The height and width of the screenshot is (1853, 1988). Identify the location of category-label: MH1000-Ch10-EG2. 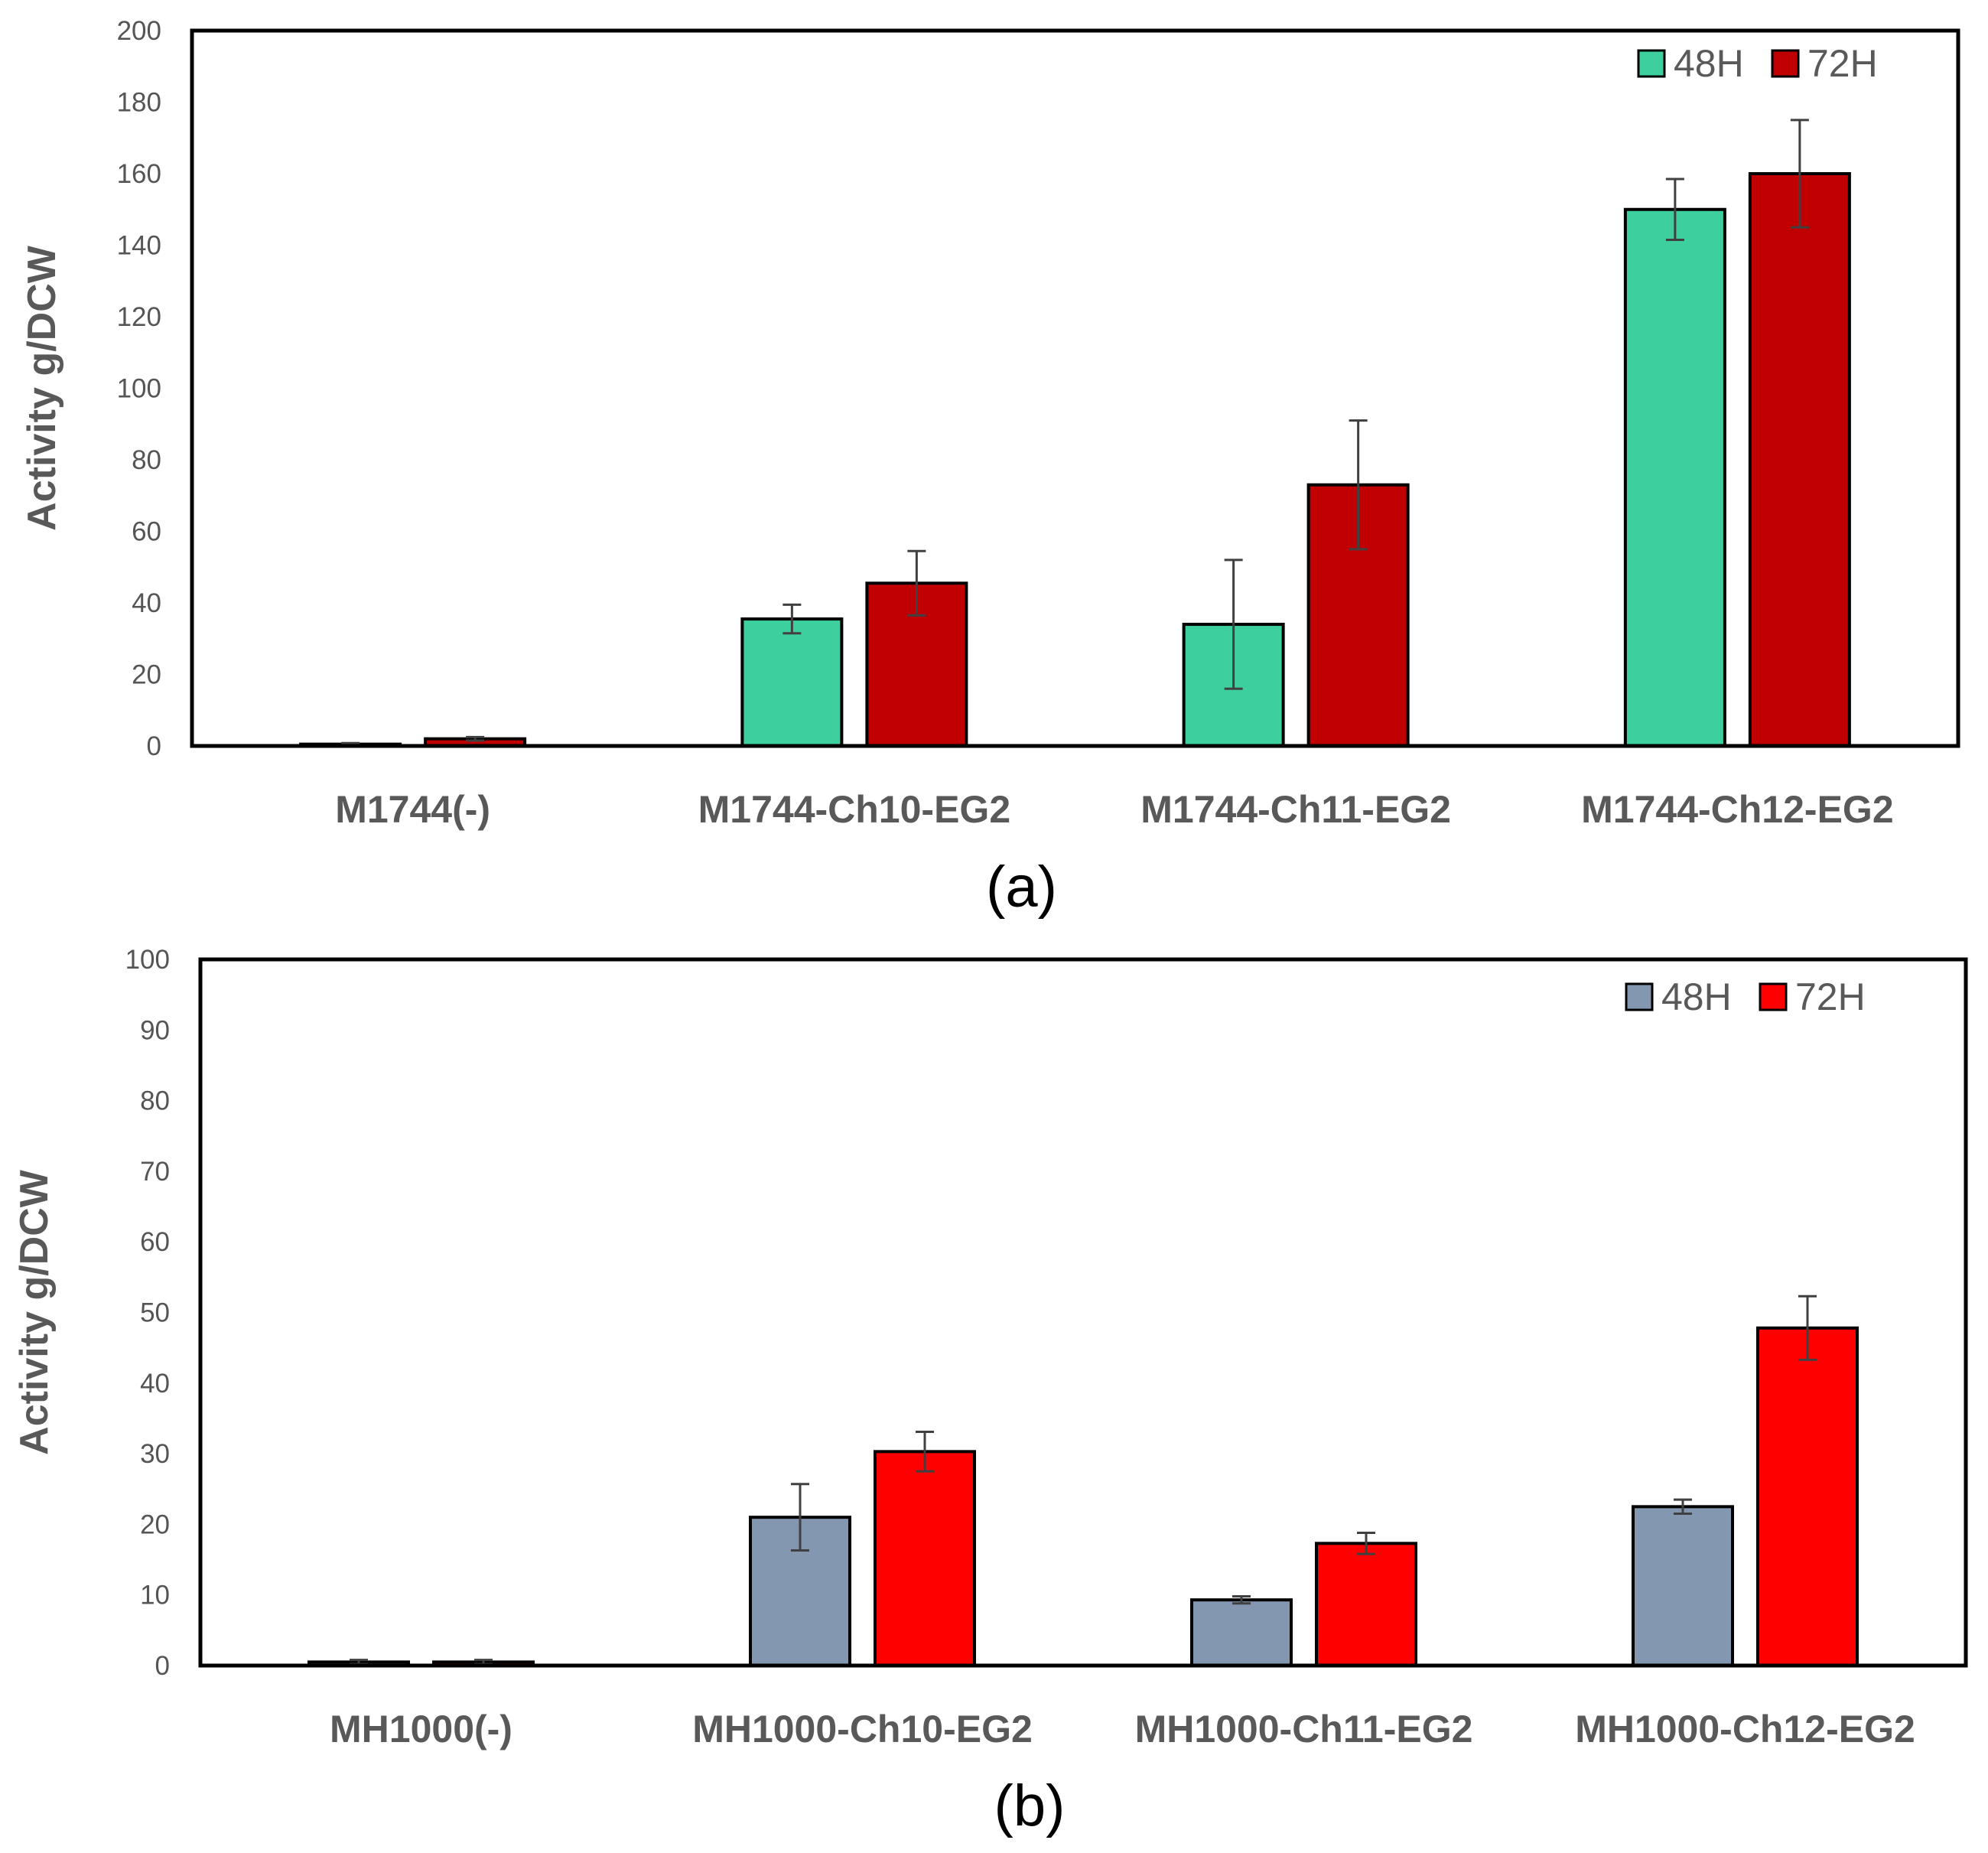
(862, 1729).